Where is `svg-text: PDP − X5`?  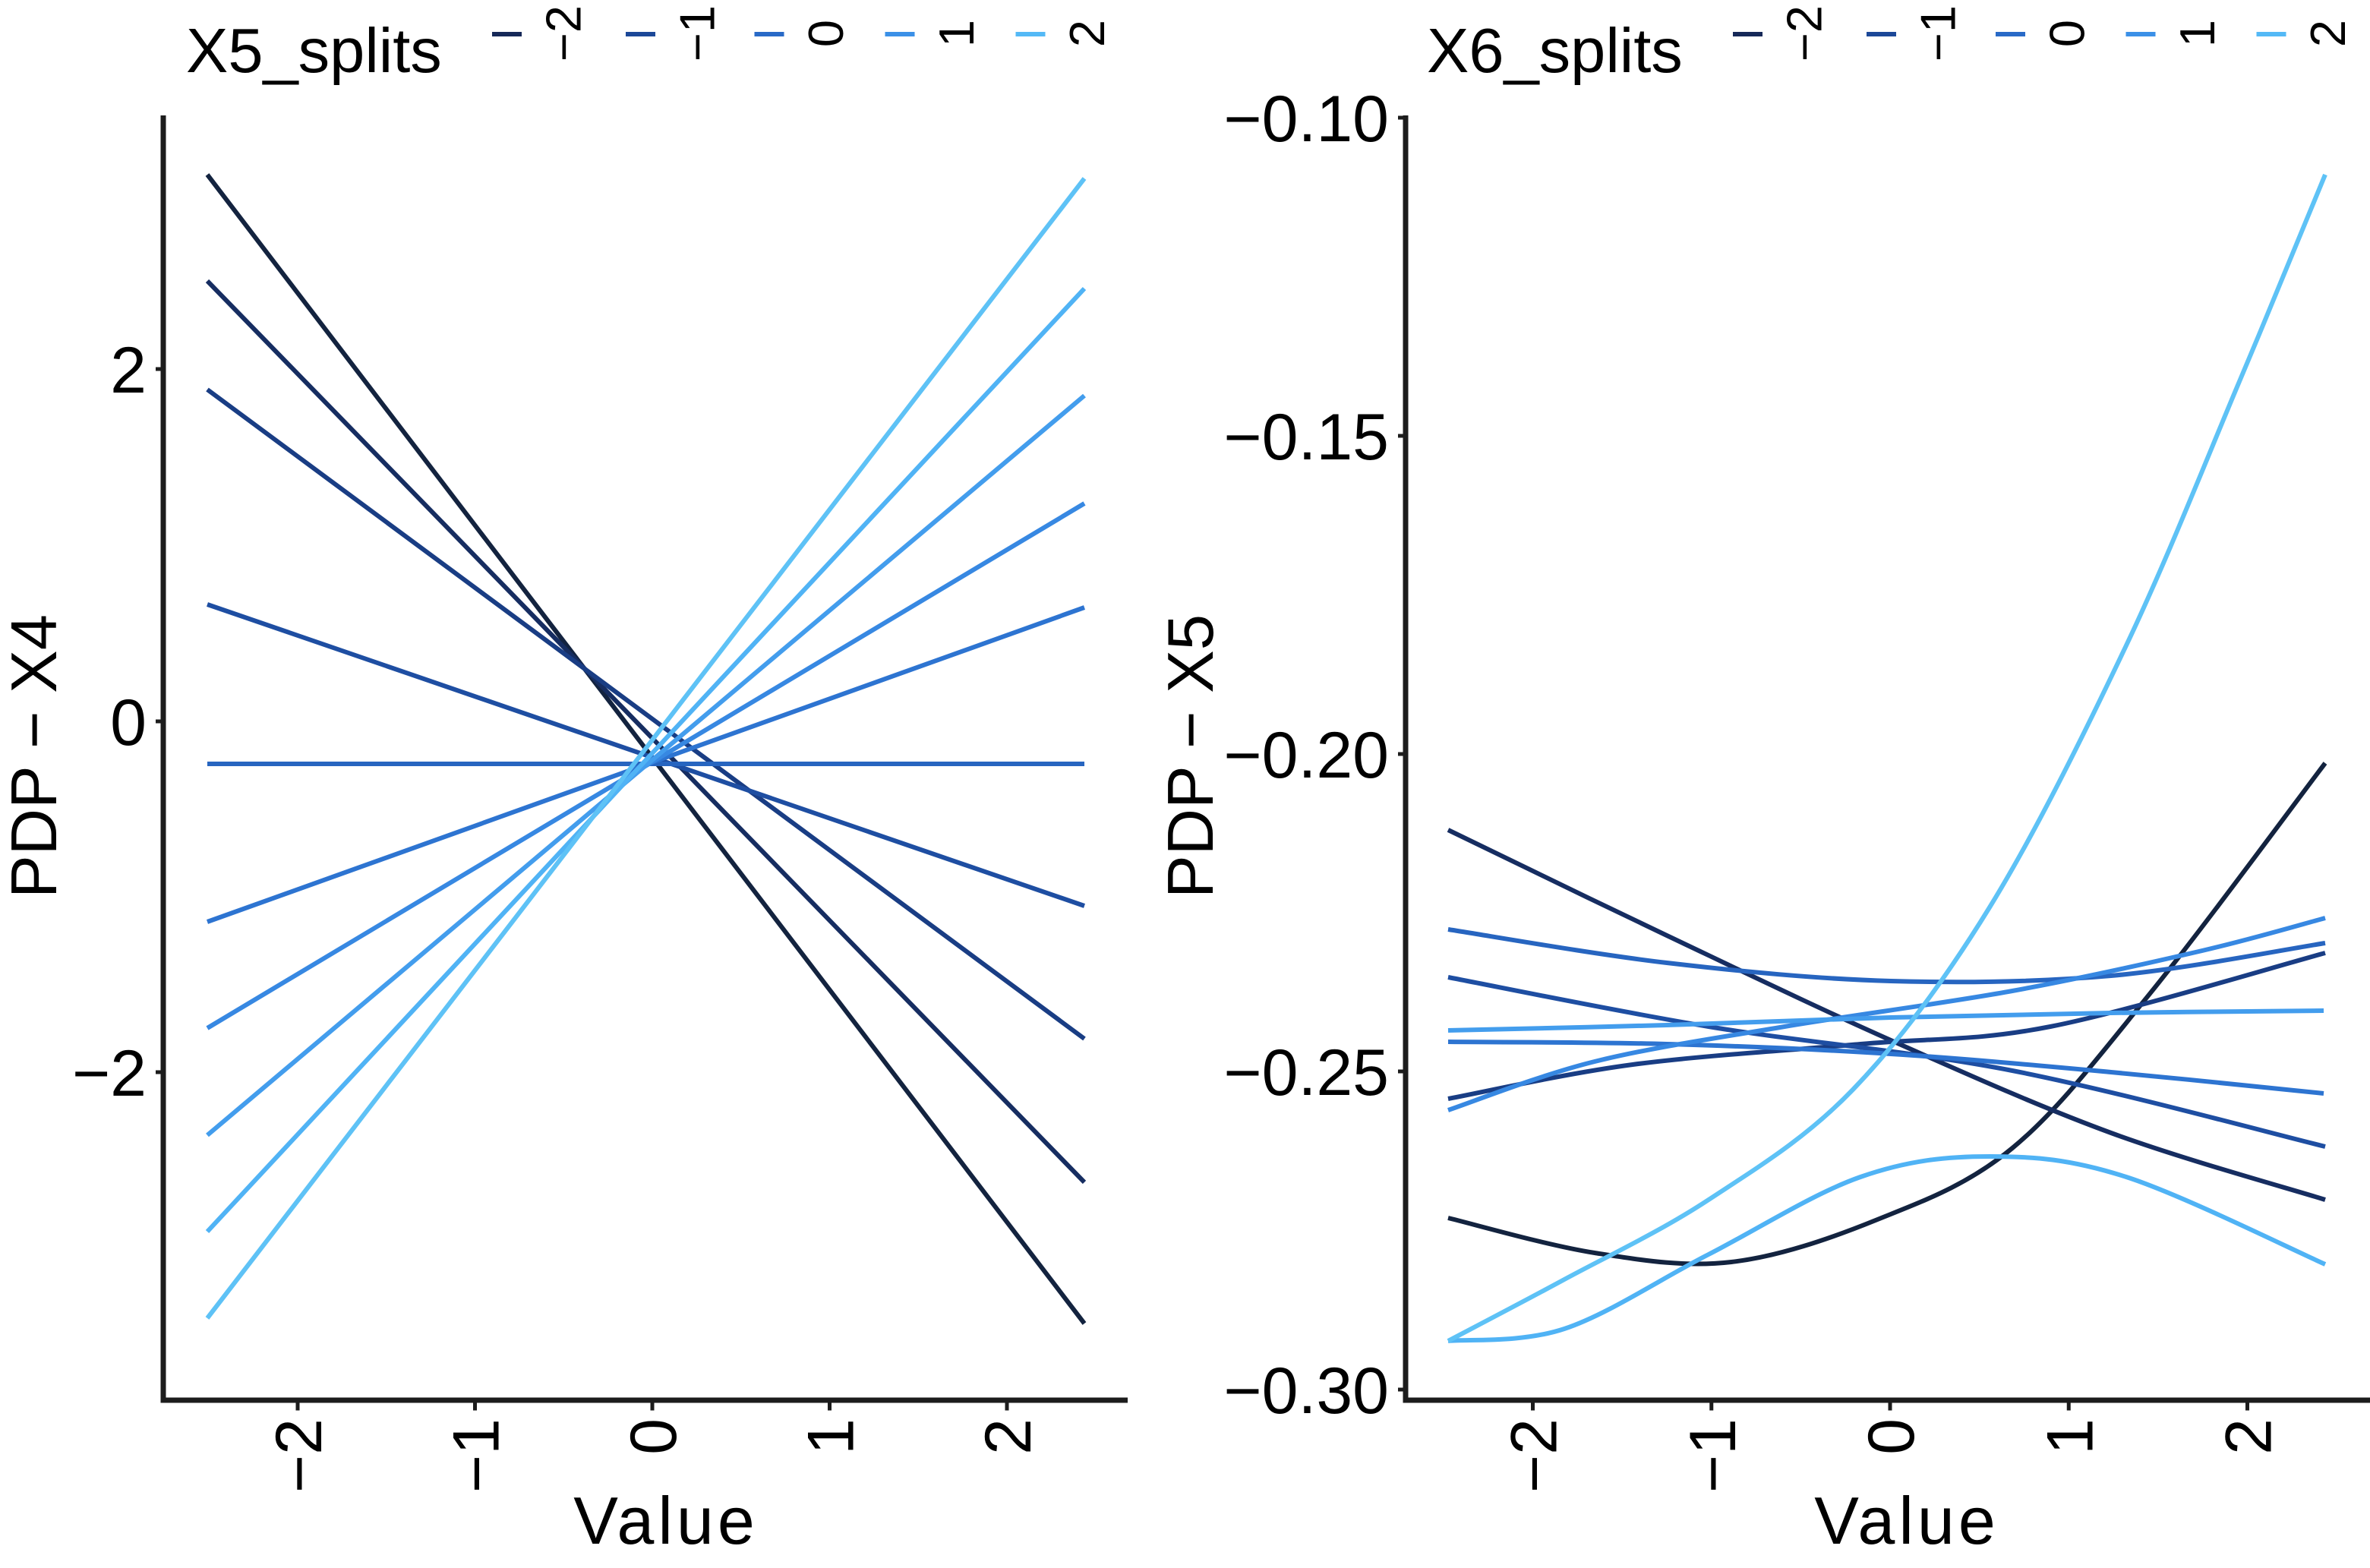 svg-text: PDP − X5 is located at coordinates (1191, 756).